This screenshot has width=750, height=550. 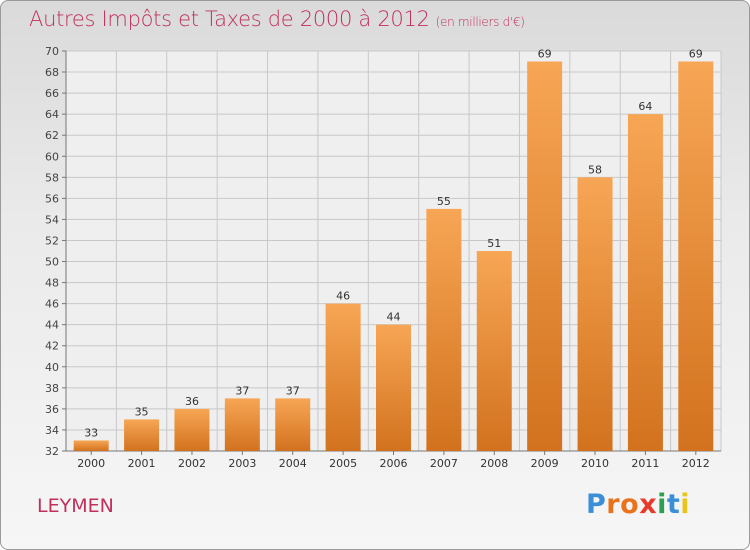 I want to click on logo-letter: x, so click(x=648, y=504).